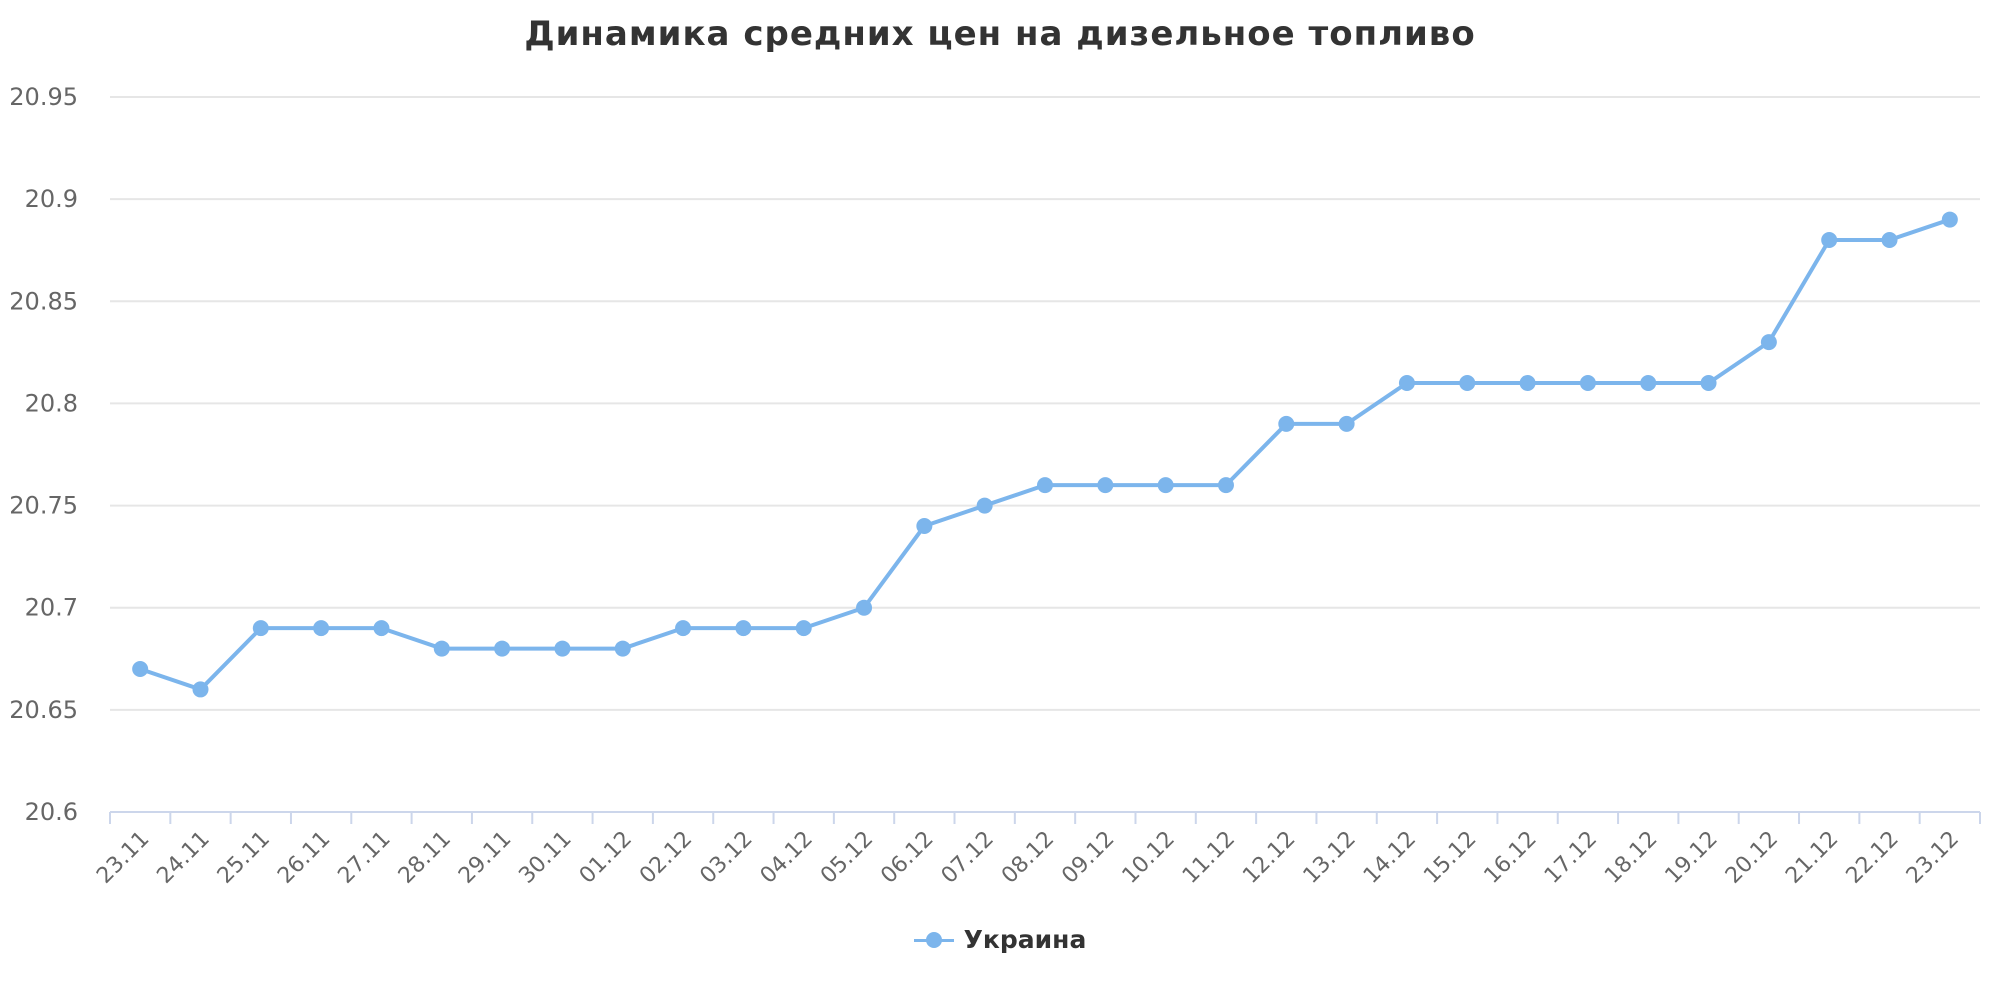 The height and width of the screenshot is (1000, 2000). I want to click on x-tick-label: 23.12, so click(1933, 858).